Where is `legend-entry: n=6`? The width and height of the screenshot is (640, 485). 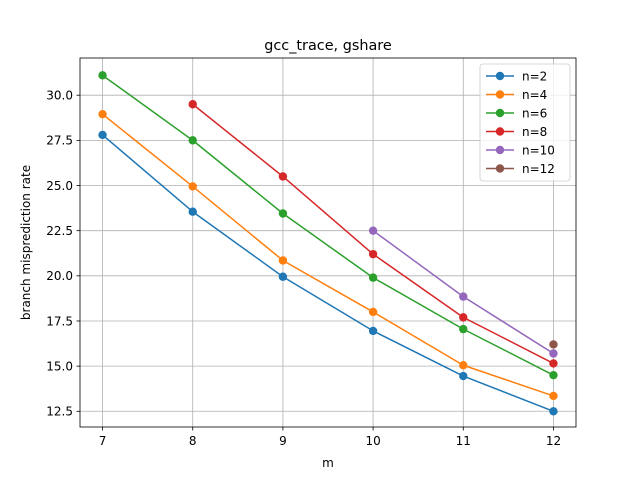 legend-entry: n=6 is located at coordinates (516, 113).